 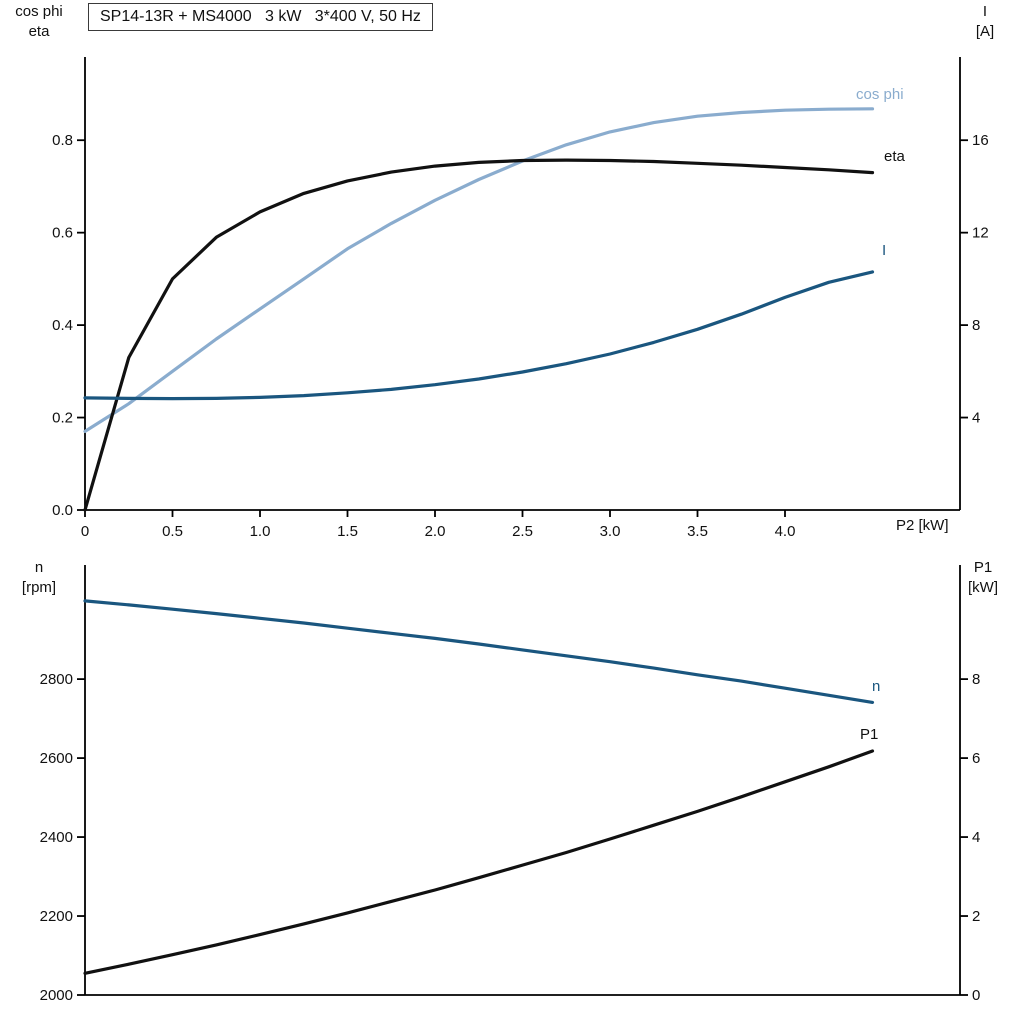 I want to click on right-tick-label: 12, so click(x=980, y=233).